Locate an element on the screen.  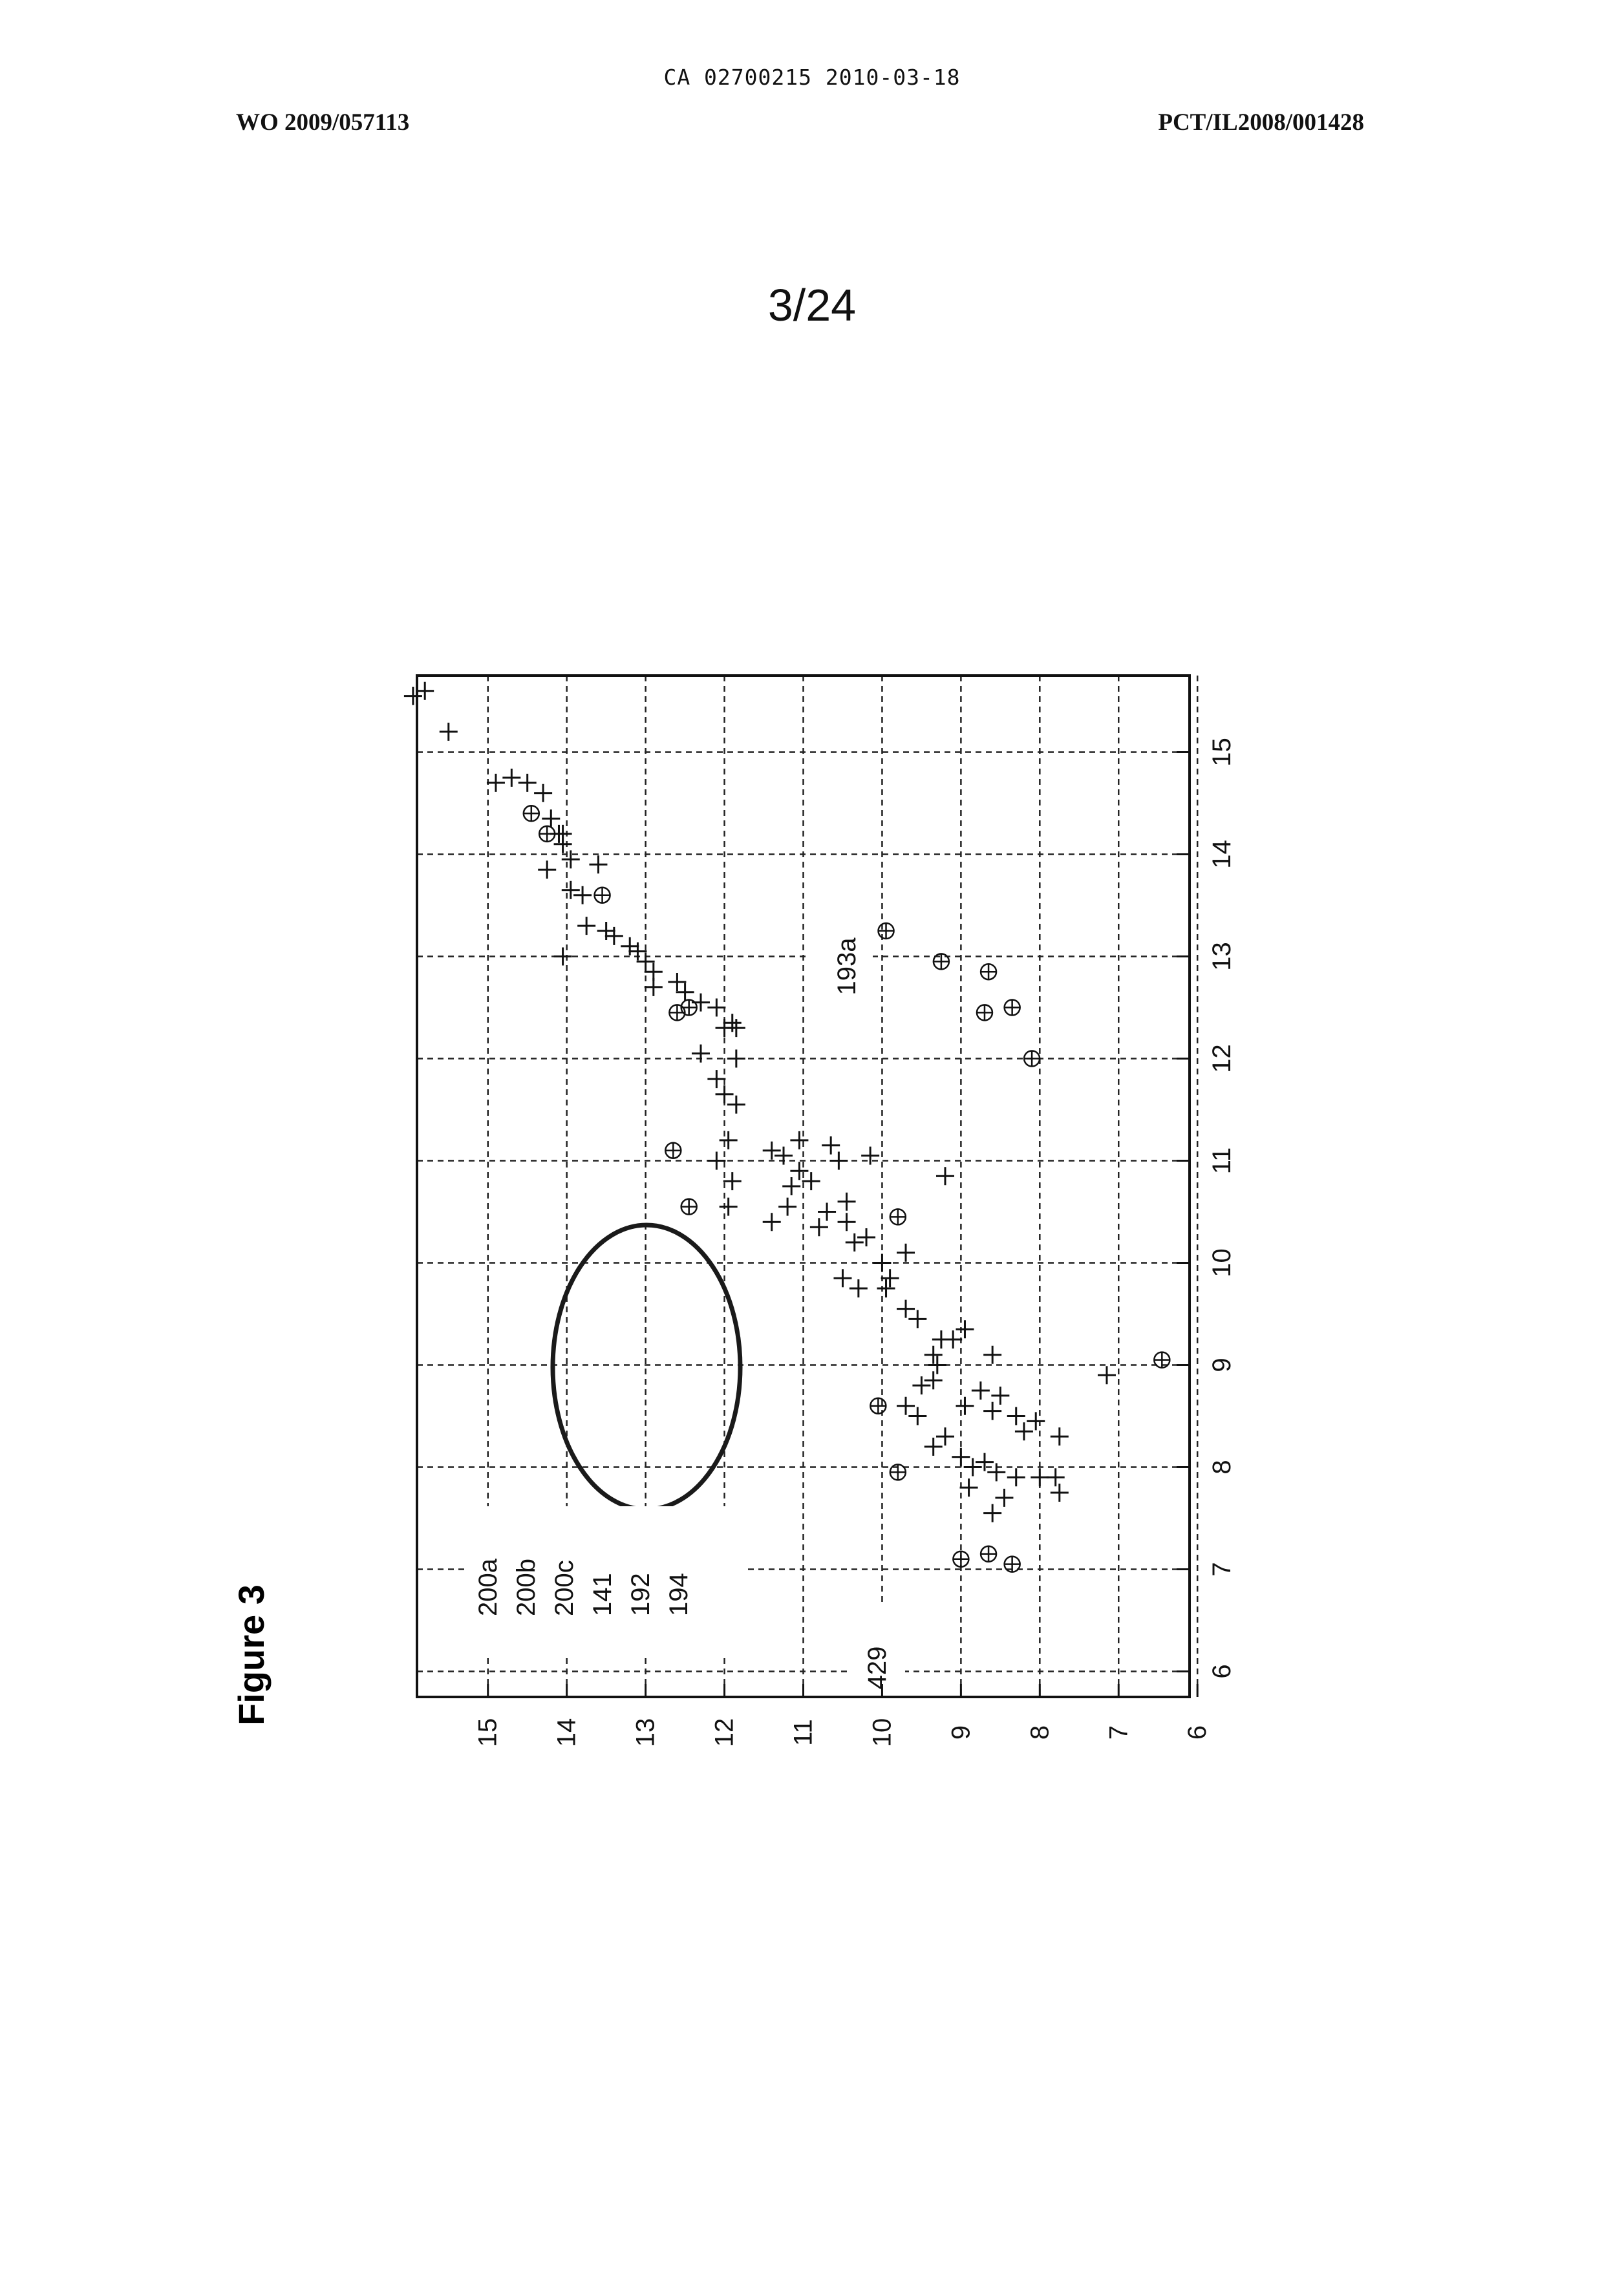
y-tick-label: 11 is located at coordinates (803, 1733).